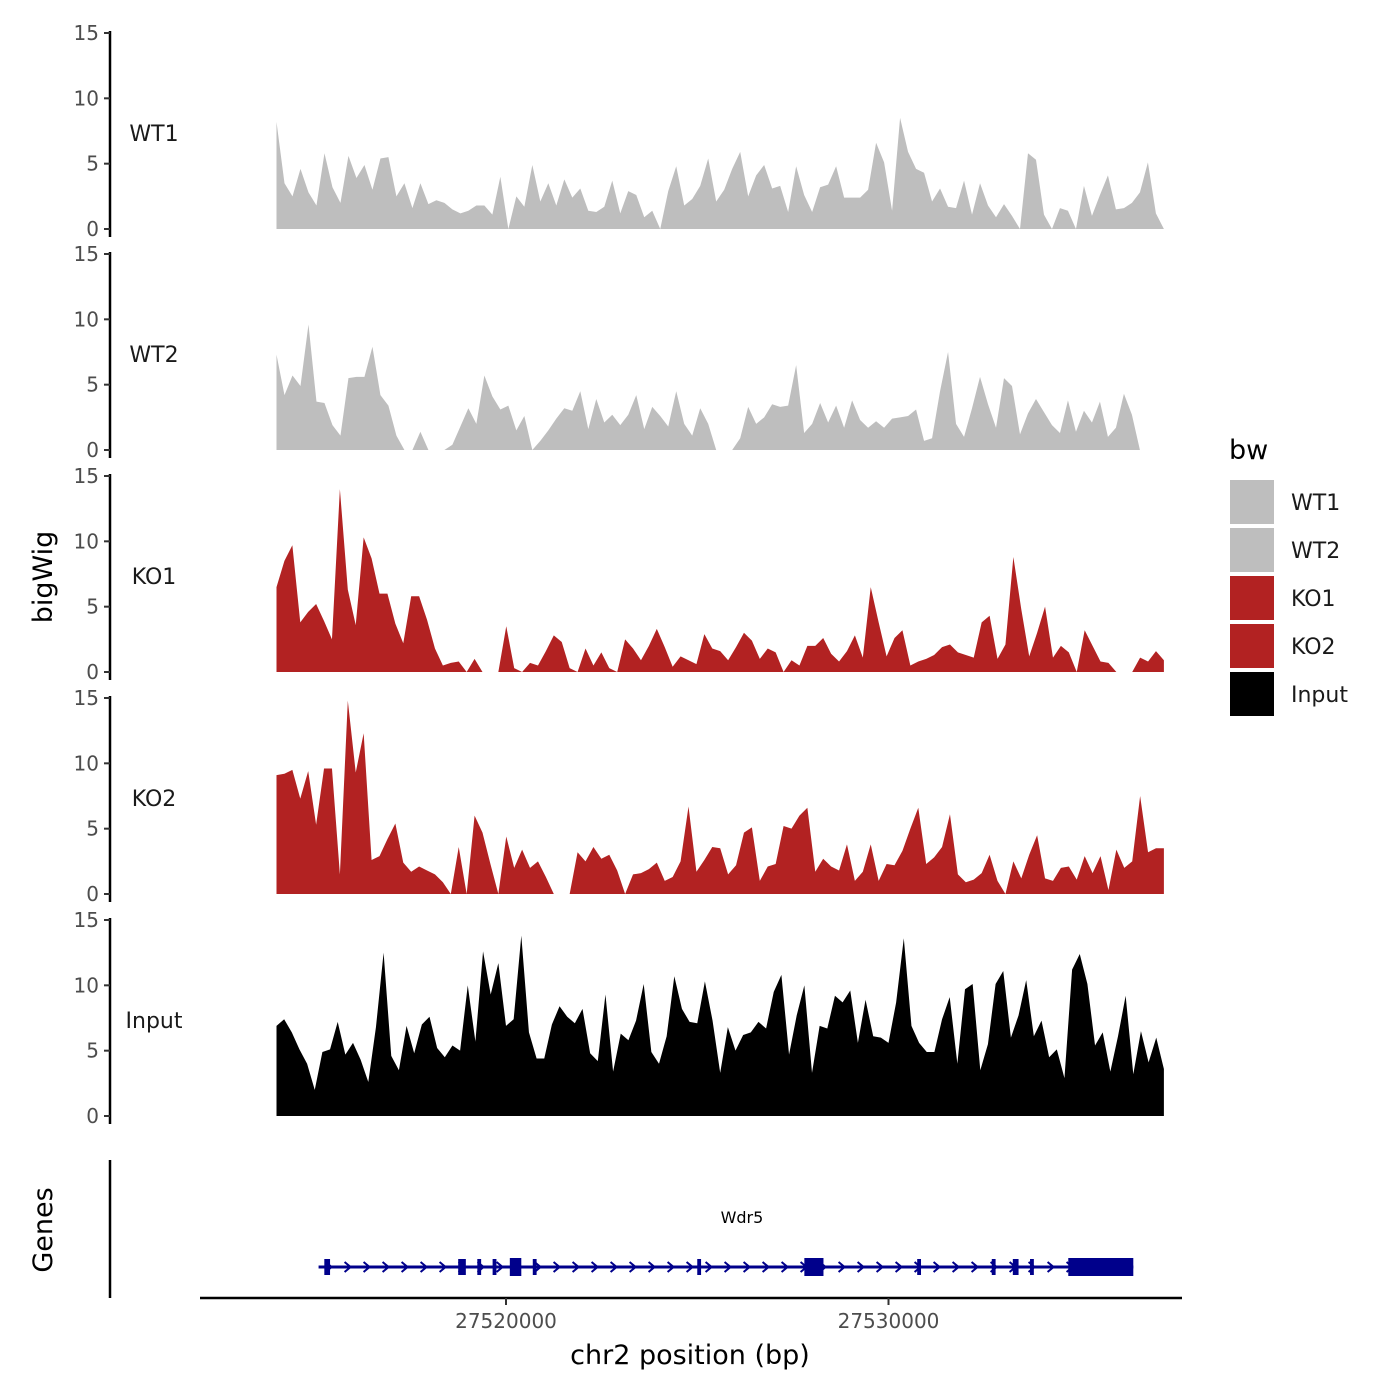 This screenshot has height=1400, width=1400. I want to click on track-ko1: 0 5 10 15 KO1, so click(619, 574).